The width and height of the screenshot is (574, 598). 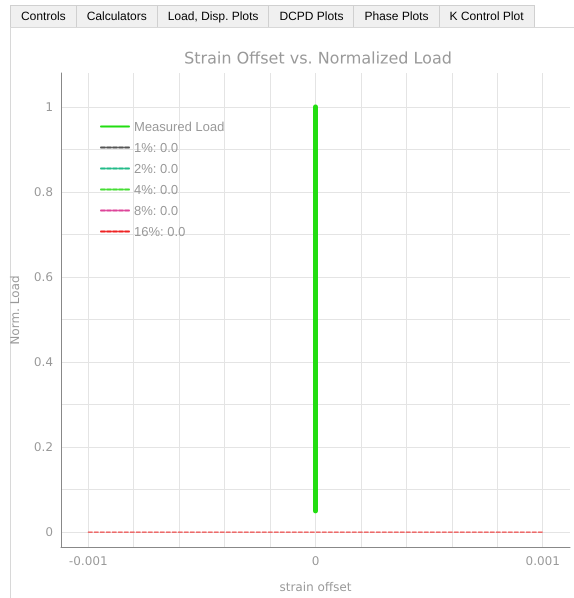 What do you see at coordinates (179, 126) in the screenshot?
I see `legend-label: Measured Load` at bounding box center [179, 126].